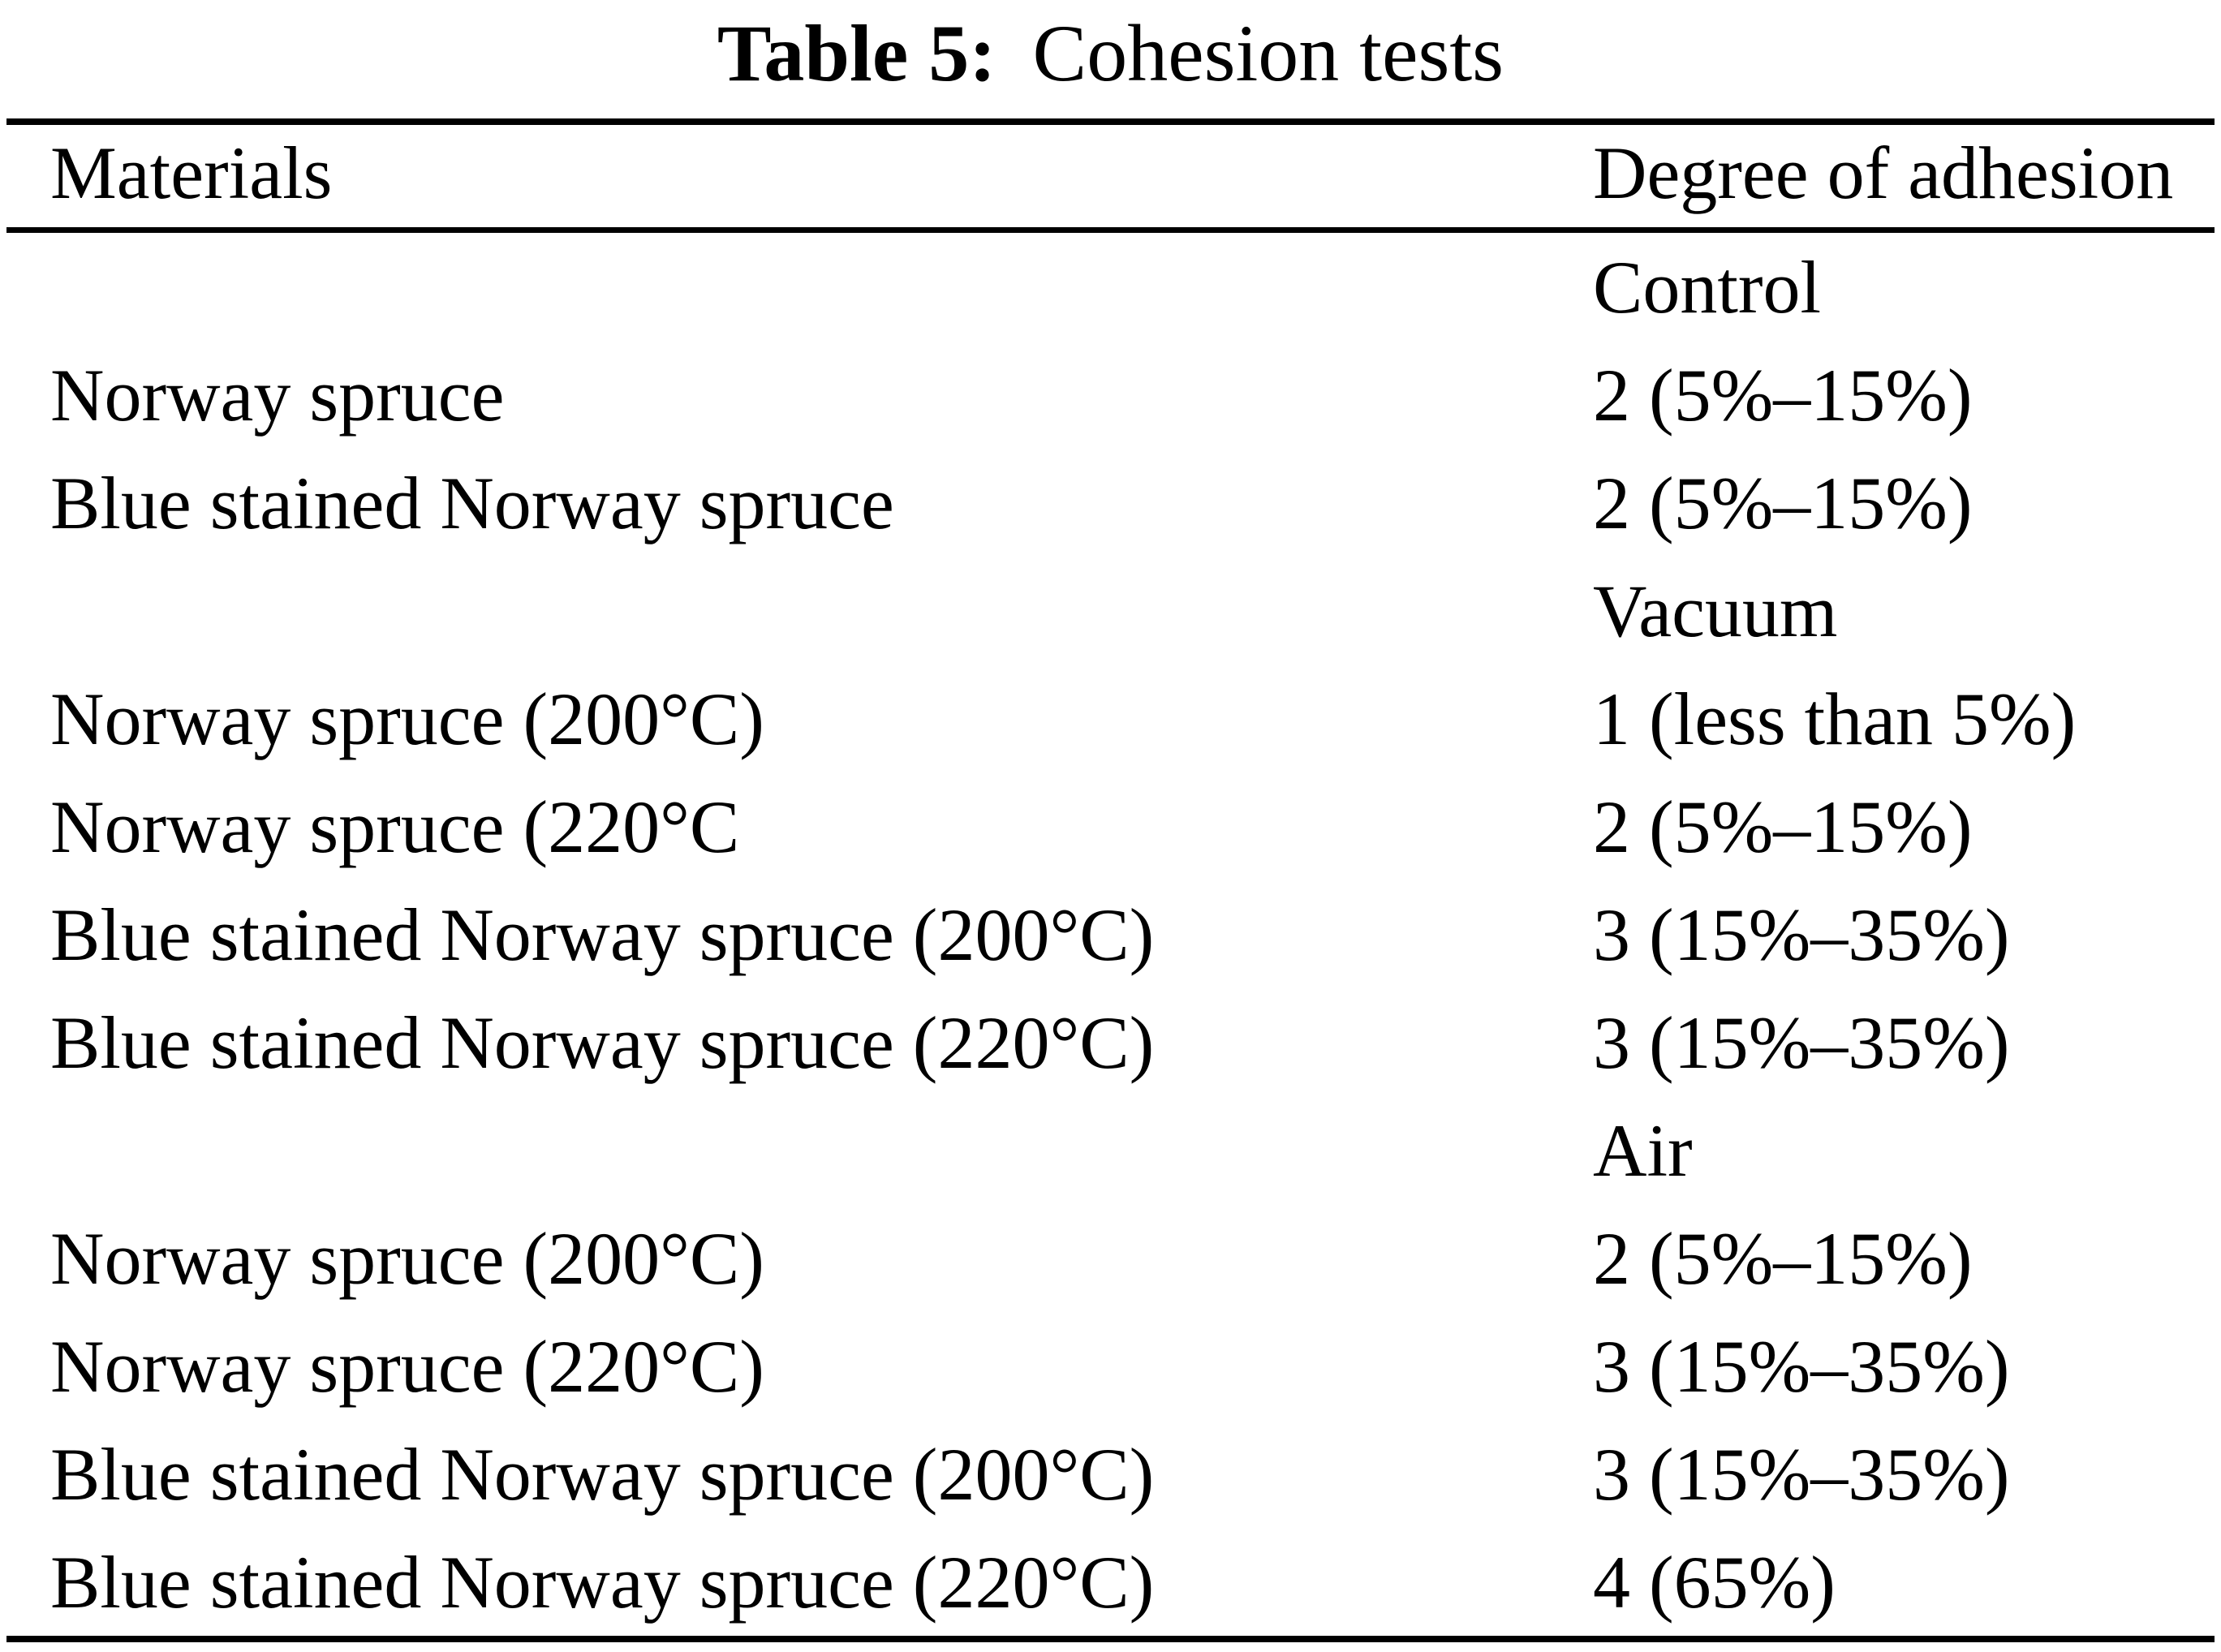 Image resolution: width=2221 pixels, height=1652 pixels. What do you see at coordinates (1110, 395) in the screenshot?
I see `table-row: Norway spruce 2 (5%–15%)` at bounding box center [1110, 395].